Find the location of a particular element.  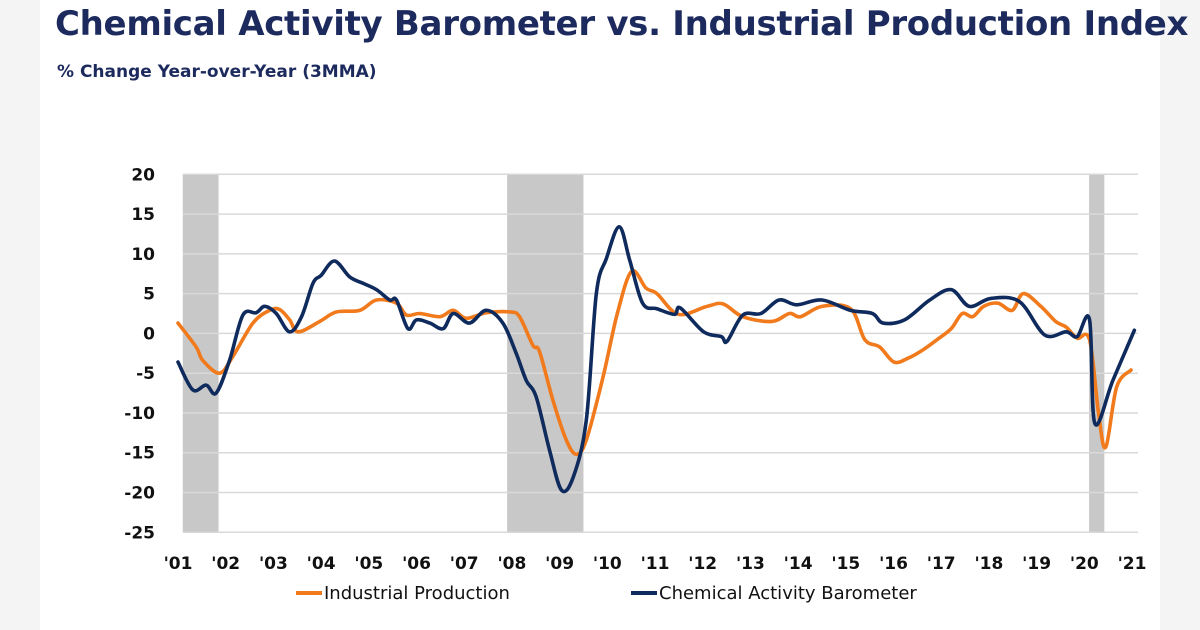

x-tick-label: '05 is located at coordinates (368, 564).